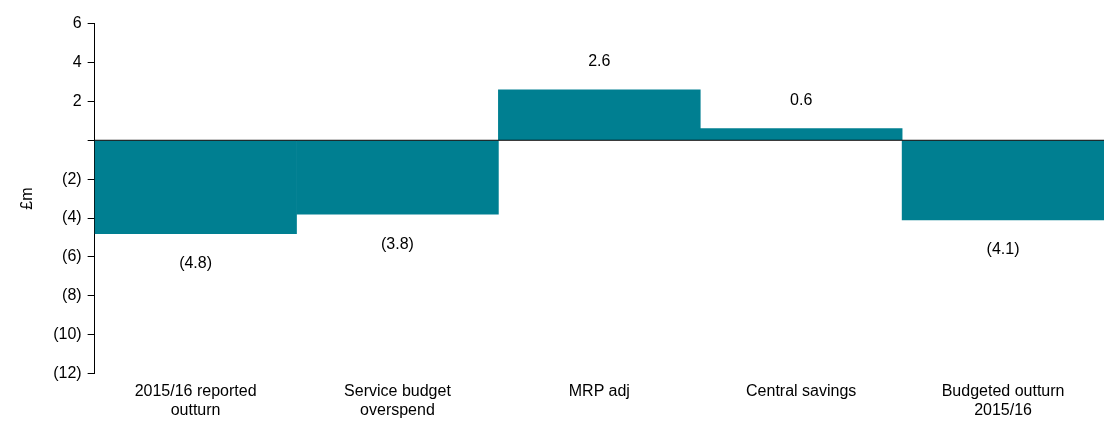 The image size is (1117, 432). What do you see at coordinates (1003, 399) in the screenshot?
I see `x-tick-label: Budgeted outturn 2015/16` at bounding box center [1003, 399].